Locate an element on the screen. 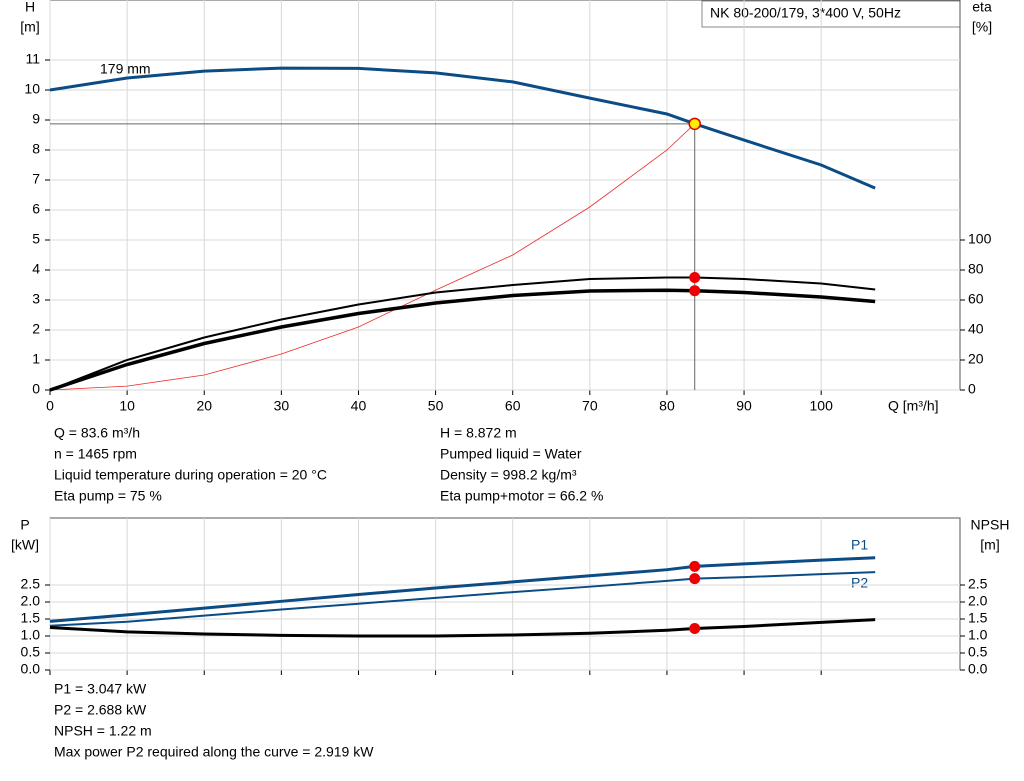  x-tick-label: 90 is located at coordinates (744, 406).